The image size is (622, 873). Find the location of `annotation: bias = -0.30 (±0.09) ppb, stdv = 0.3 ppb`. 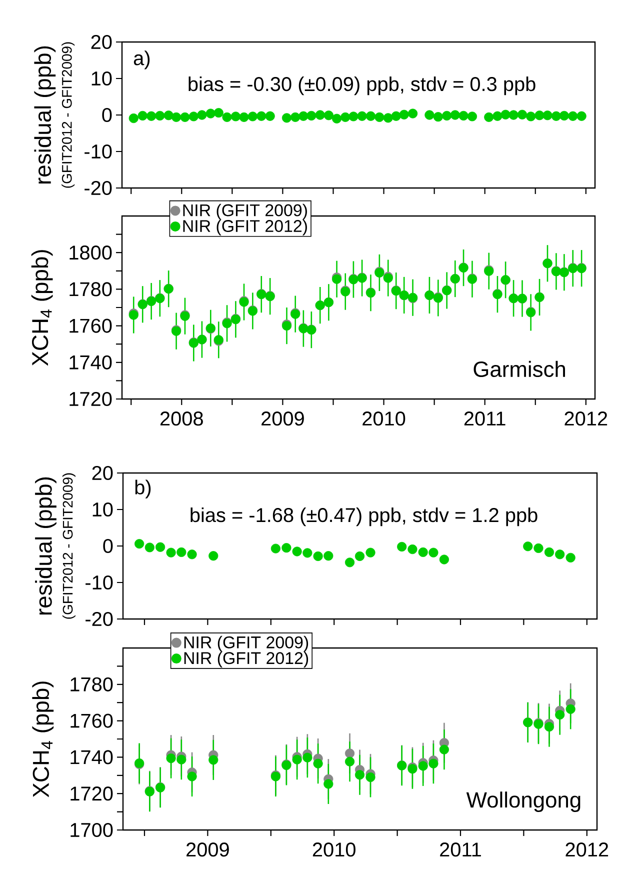

annotation: bias = -0.30 (±0.09) ppb, stdv = 0.3 ppb is located at coordinates (362, 86).